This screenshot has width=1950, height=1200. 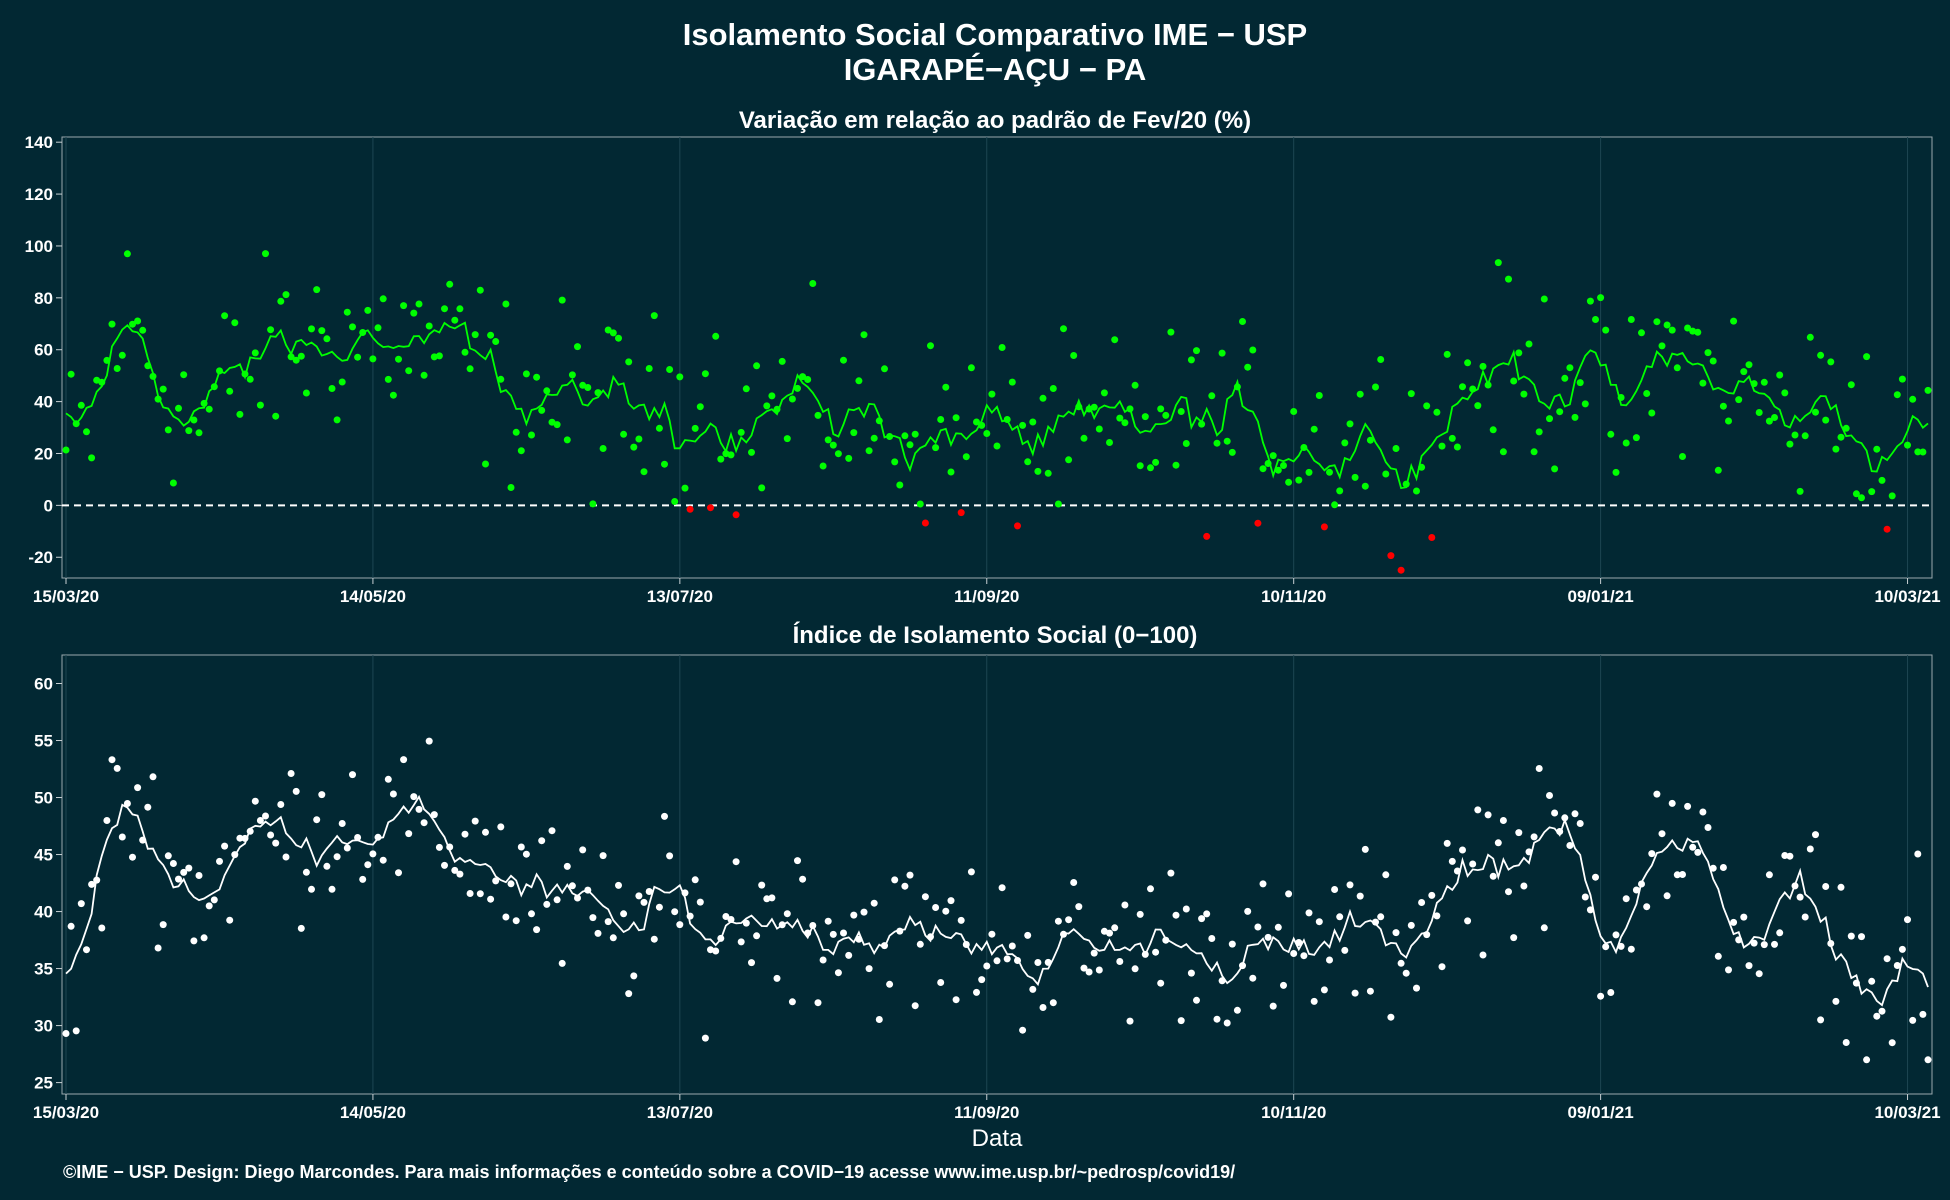 What do you see at coordinates (995, 635) in the screenshot?
I see `isolation-index-panel-title: Índice de Isolamento Social (0−100)` at bounding box center [995, 635].